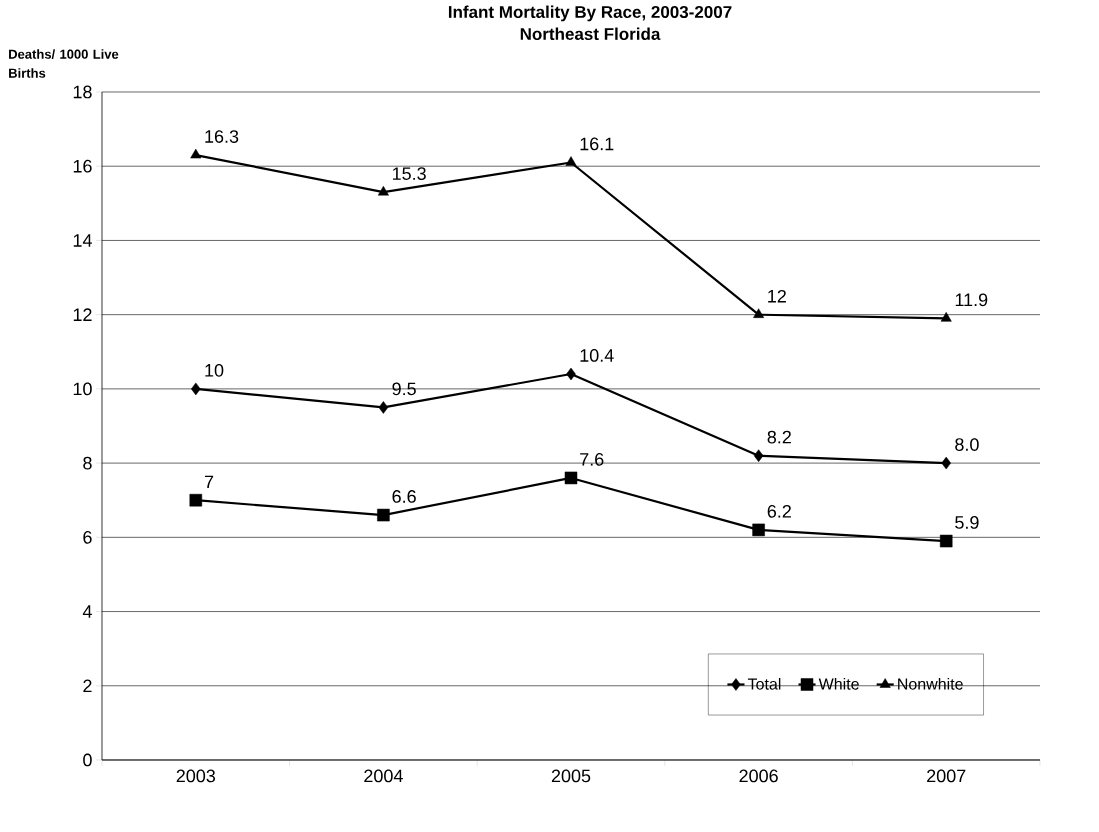 Image resolution: width=1099 pixels, height=832 pixels. Describe the element at coordinates (82, 166) in the screenshot. I see `y-tick-label: 16` at that location.